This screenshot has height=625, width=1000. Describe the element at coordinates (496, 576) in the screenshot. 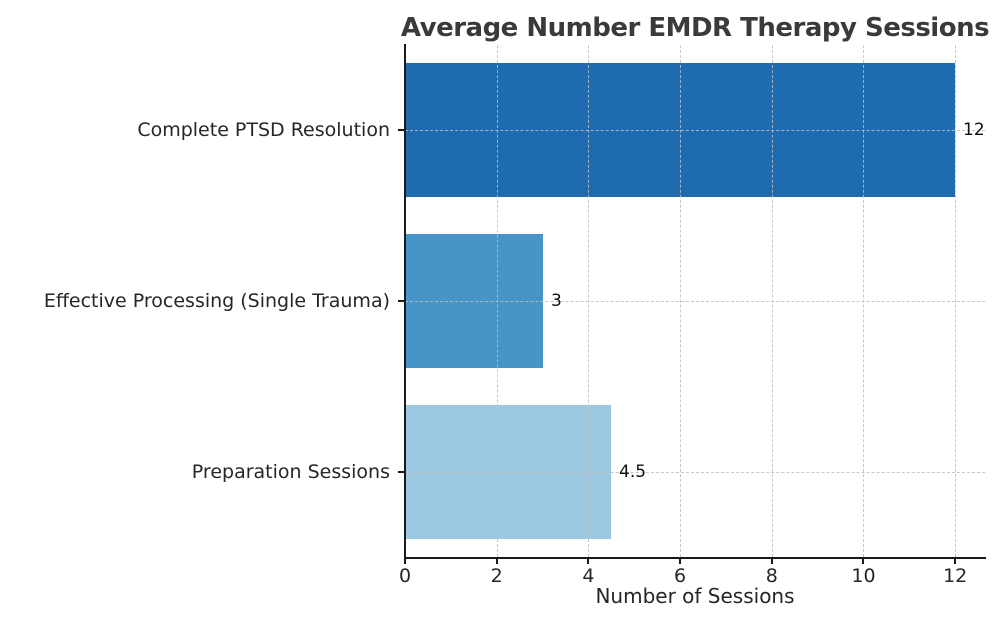

I see `x-tick-label: 2` at that location.